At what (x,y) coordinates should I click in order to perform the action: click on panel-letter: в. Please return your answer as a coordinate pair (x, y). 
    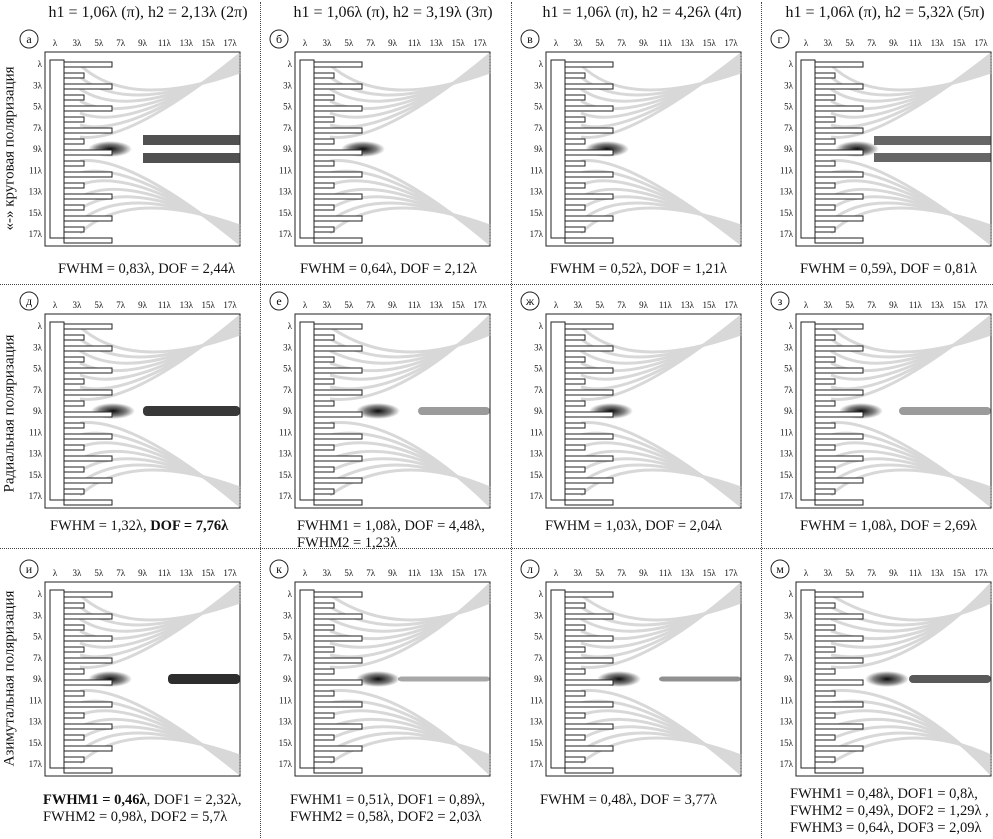
    Looking at the image, I should click on (530, 39).